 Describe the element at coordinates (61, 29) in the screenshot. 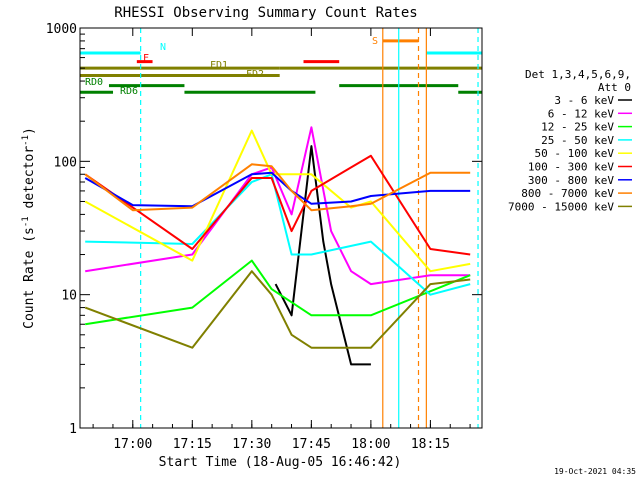

I see `y-tick-label-3: 1000` at that location.